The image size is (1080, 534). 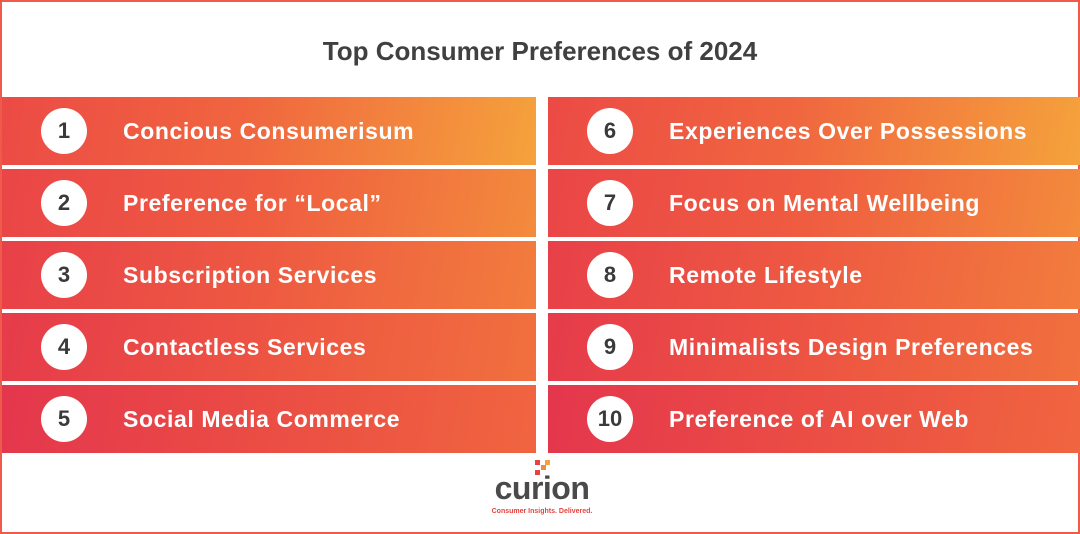 I want to click on list-item: 5 Social Media Commerce, so click(x=269, y=419).